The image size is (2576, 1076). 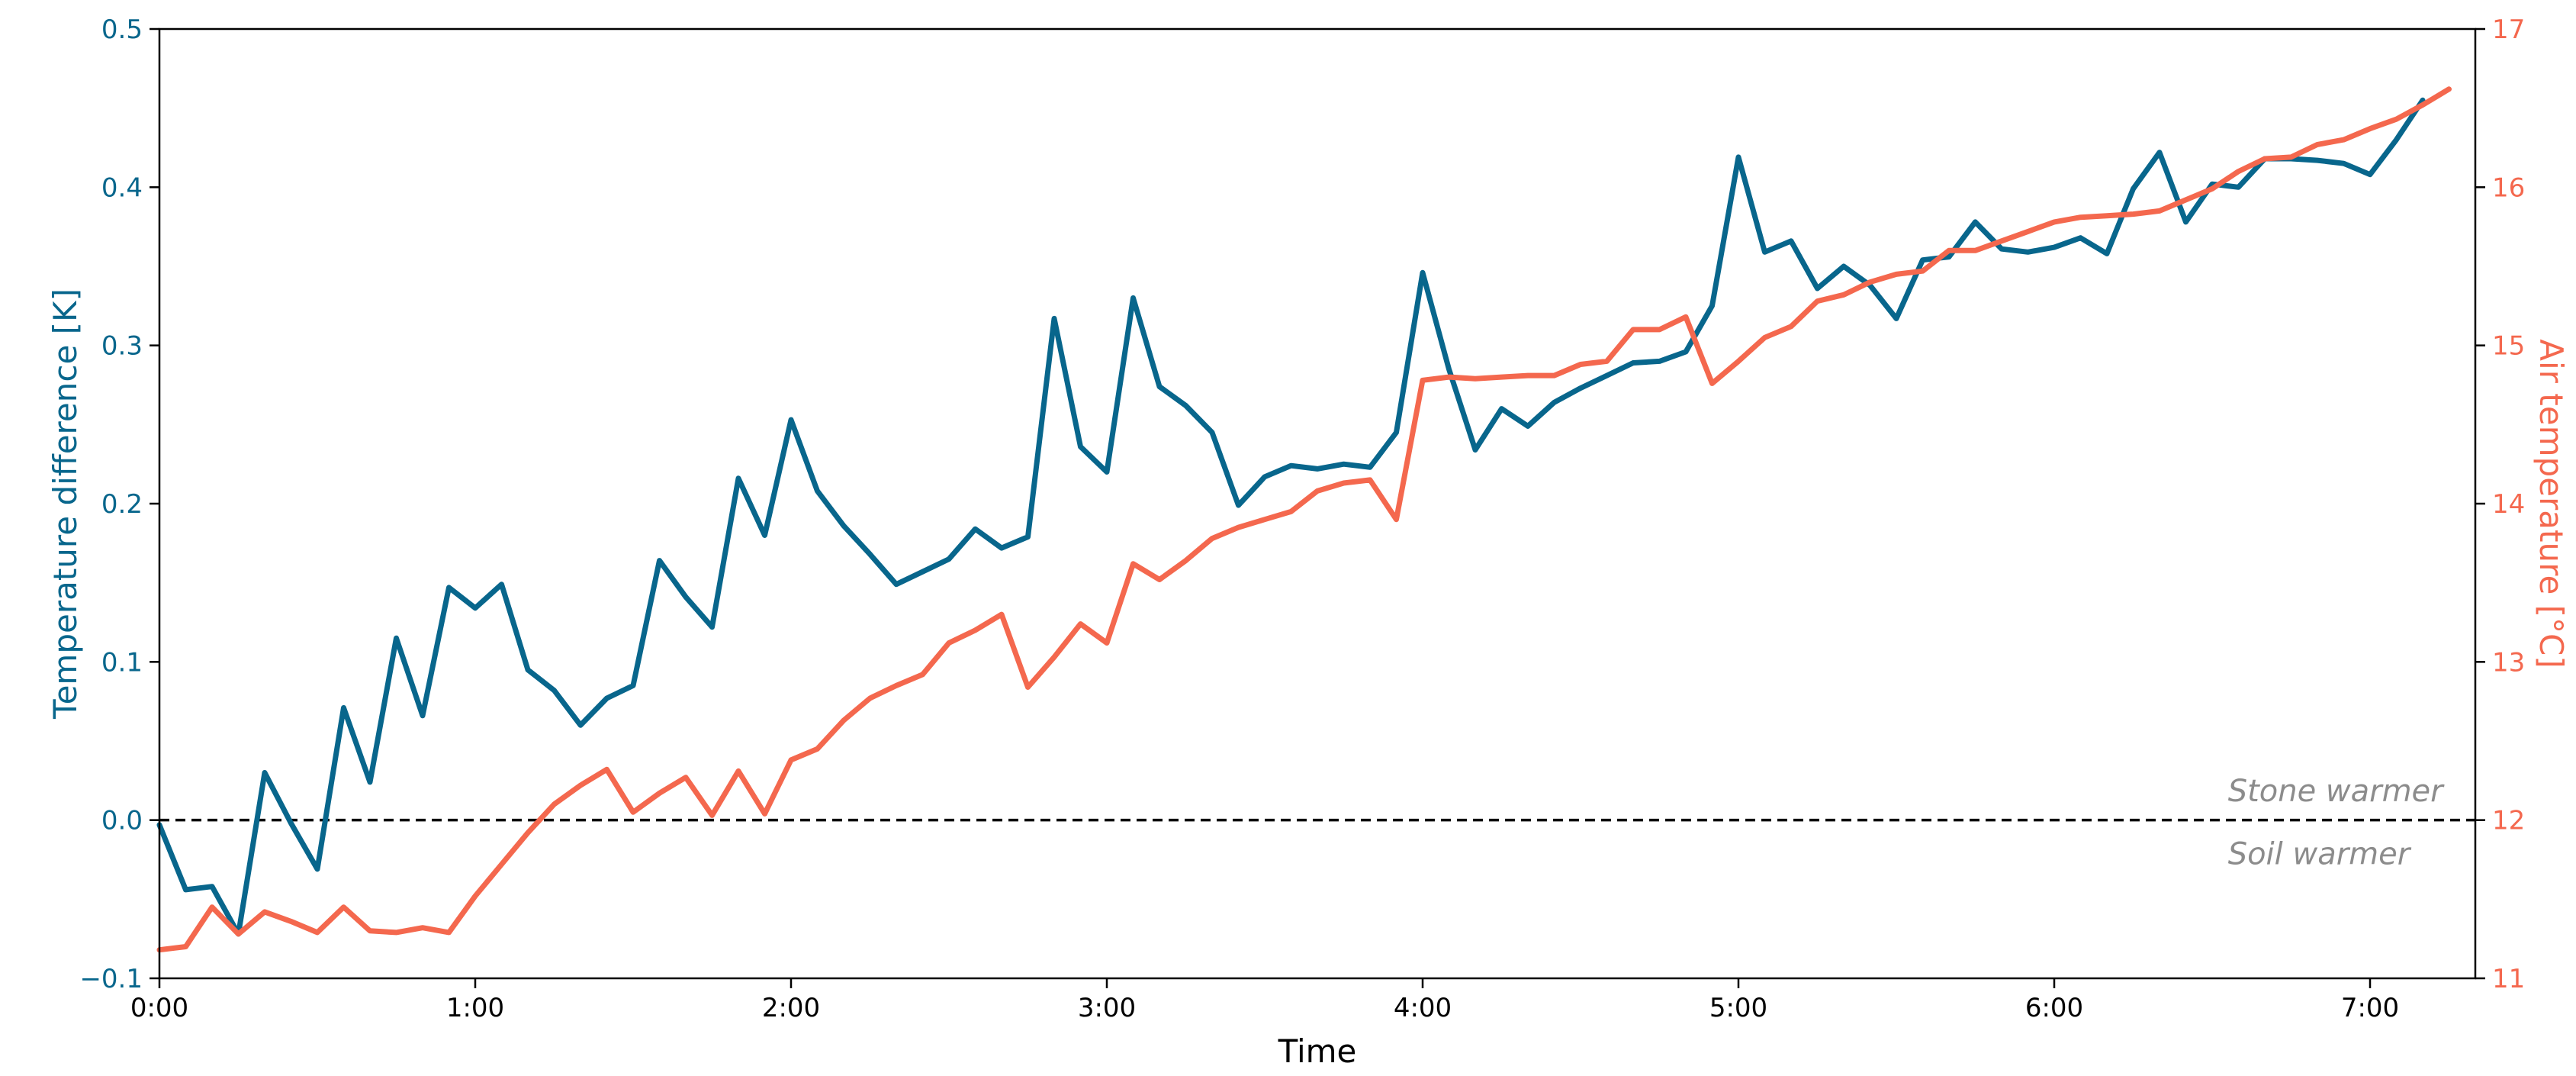 I want to click on annotation-stone-warmer: Stone warmer, so click(x=2336, y=791).